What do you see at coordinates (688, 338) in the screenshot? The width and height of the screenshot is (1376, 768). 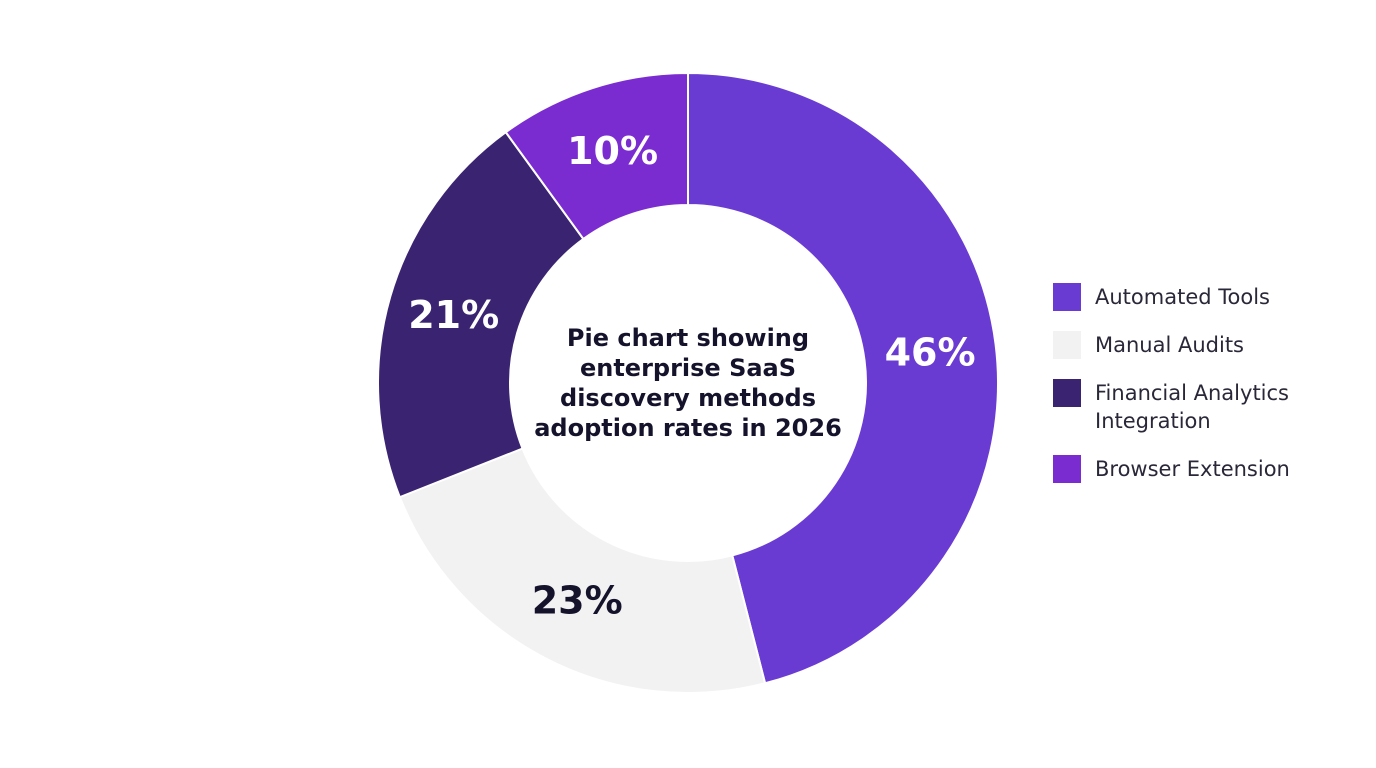 I see `chart-title-line: Pie chart showing` at bounding box center [688, 338].